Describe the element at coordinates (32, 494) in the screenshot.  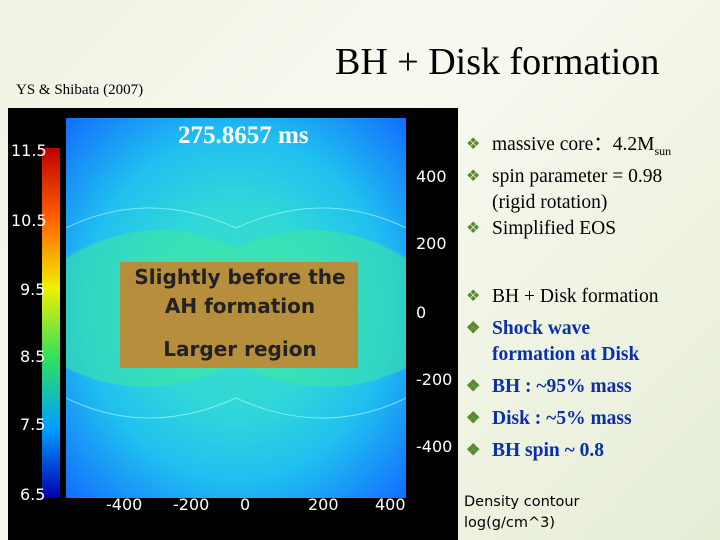
I see `colorbar-label: 6.5` at that location.